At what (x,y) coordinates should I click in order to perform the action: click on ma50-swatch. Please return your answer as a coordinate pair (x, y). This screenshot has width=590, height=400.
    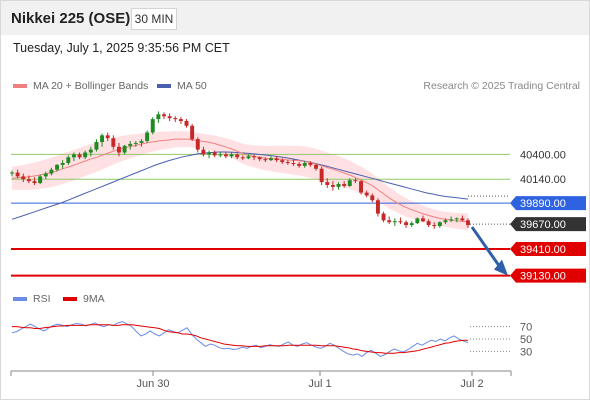
    Looking at the image, I should click on (164, 86).